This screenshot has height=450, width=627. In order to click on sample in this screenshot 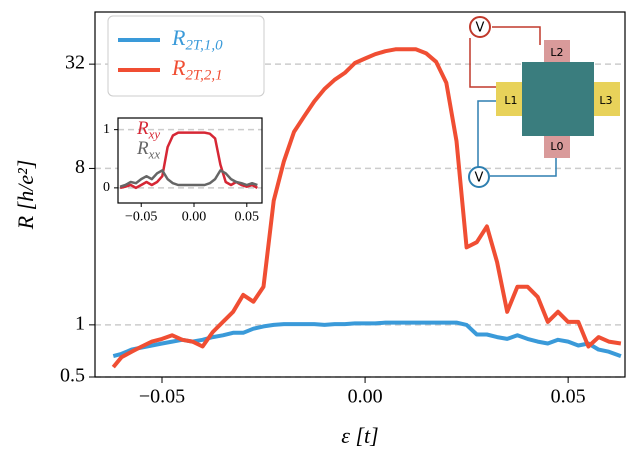, I will do `click(558, 99)`.